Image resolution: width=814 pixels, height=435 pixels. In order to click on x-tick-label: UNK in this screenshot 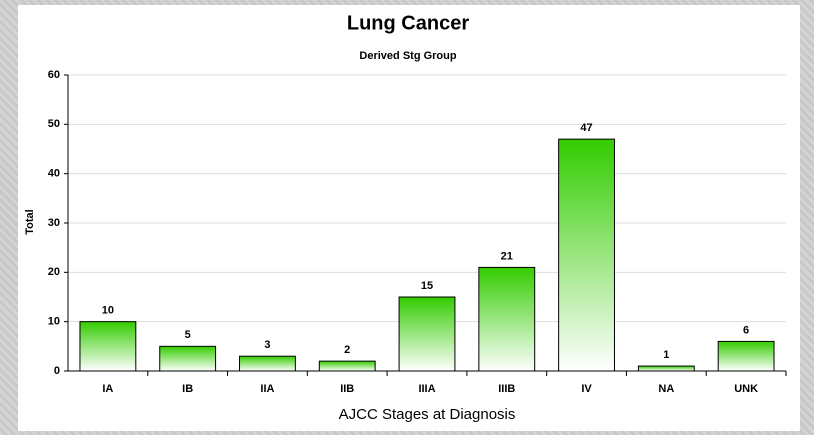, I will do `click(746, 389)`.